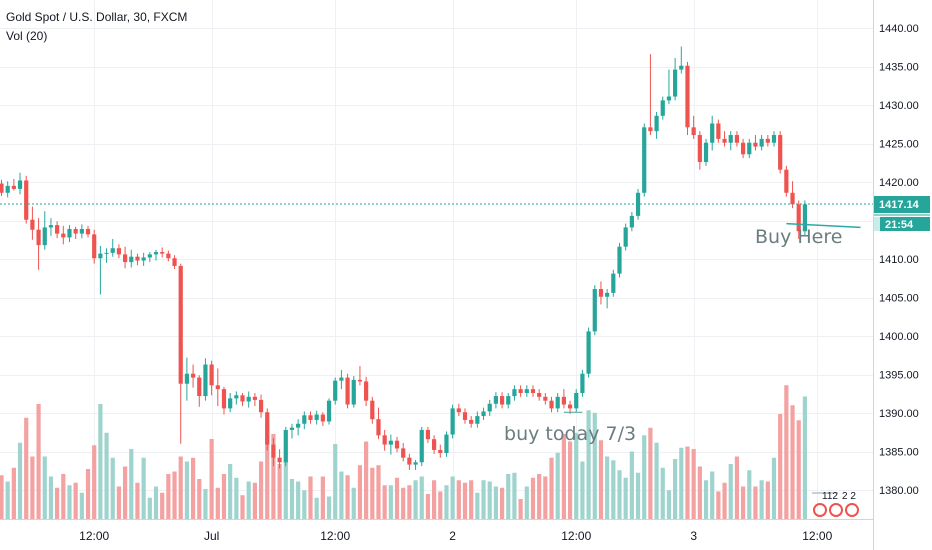 The image size is (932, 550). I want to click on price-tick-label: 1400.00, so click(899, 337).